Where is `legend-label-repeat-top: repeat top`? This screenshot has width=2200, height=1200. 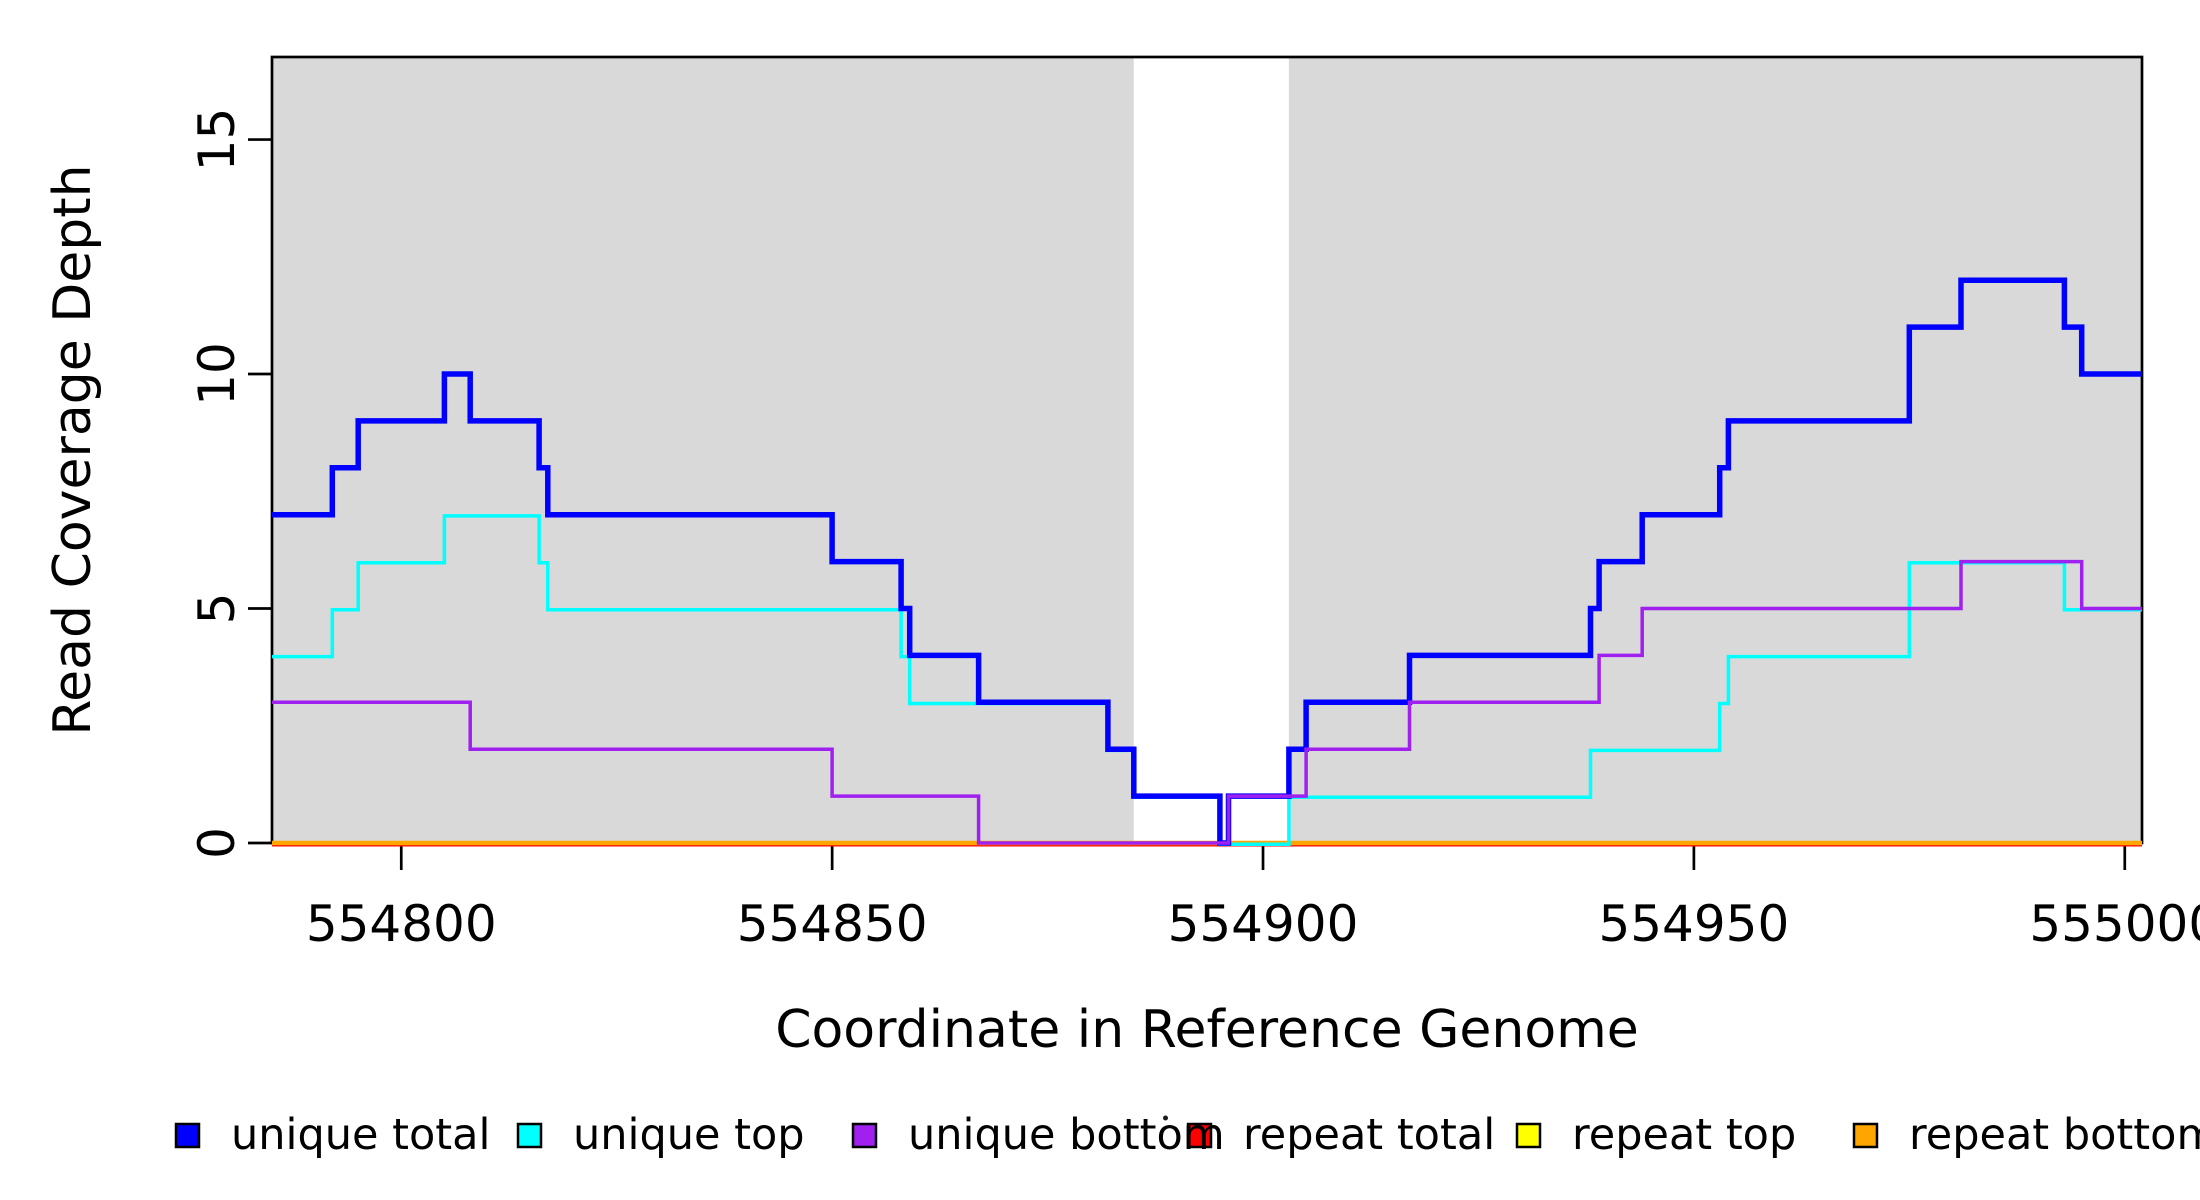
legend-label-repeat-top: repeat top is located at coordinates (1684, 1135).